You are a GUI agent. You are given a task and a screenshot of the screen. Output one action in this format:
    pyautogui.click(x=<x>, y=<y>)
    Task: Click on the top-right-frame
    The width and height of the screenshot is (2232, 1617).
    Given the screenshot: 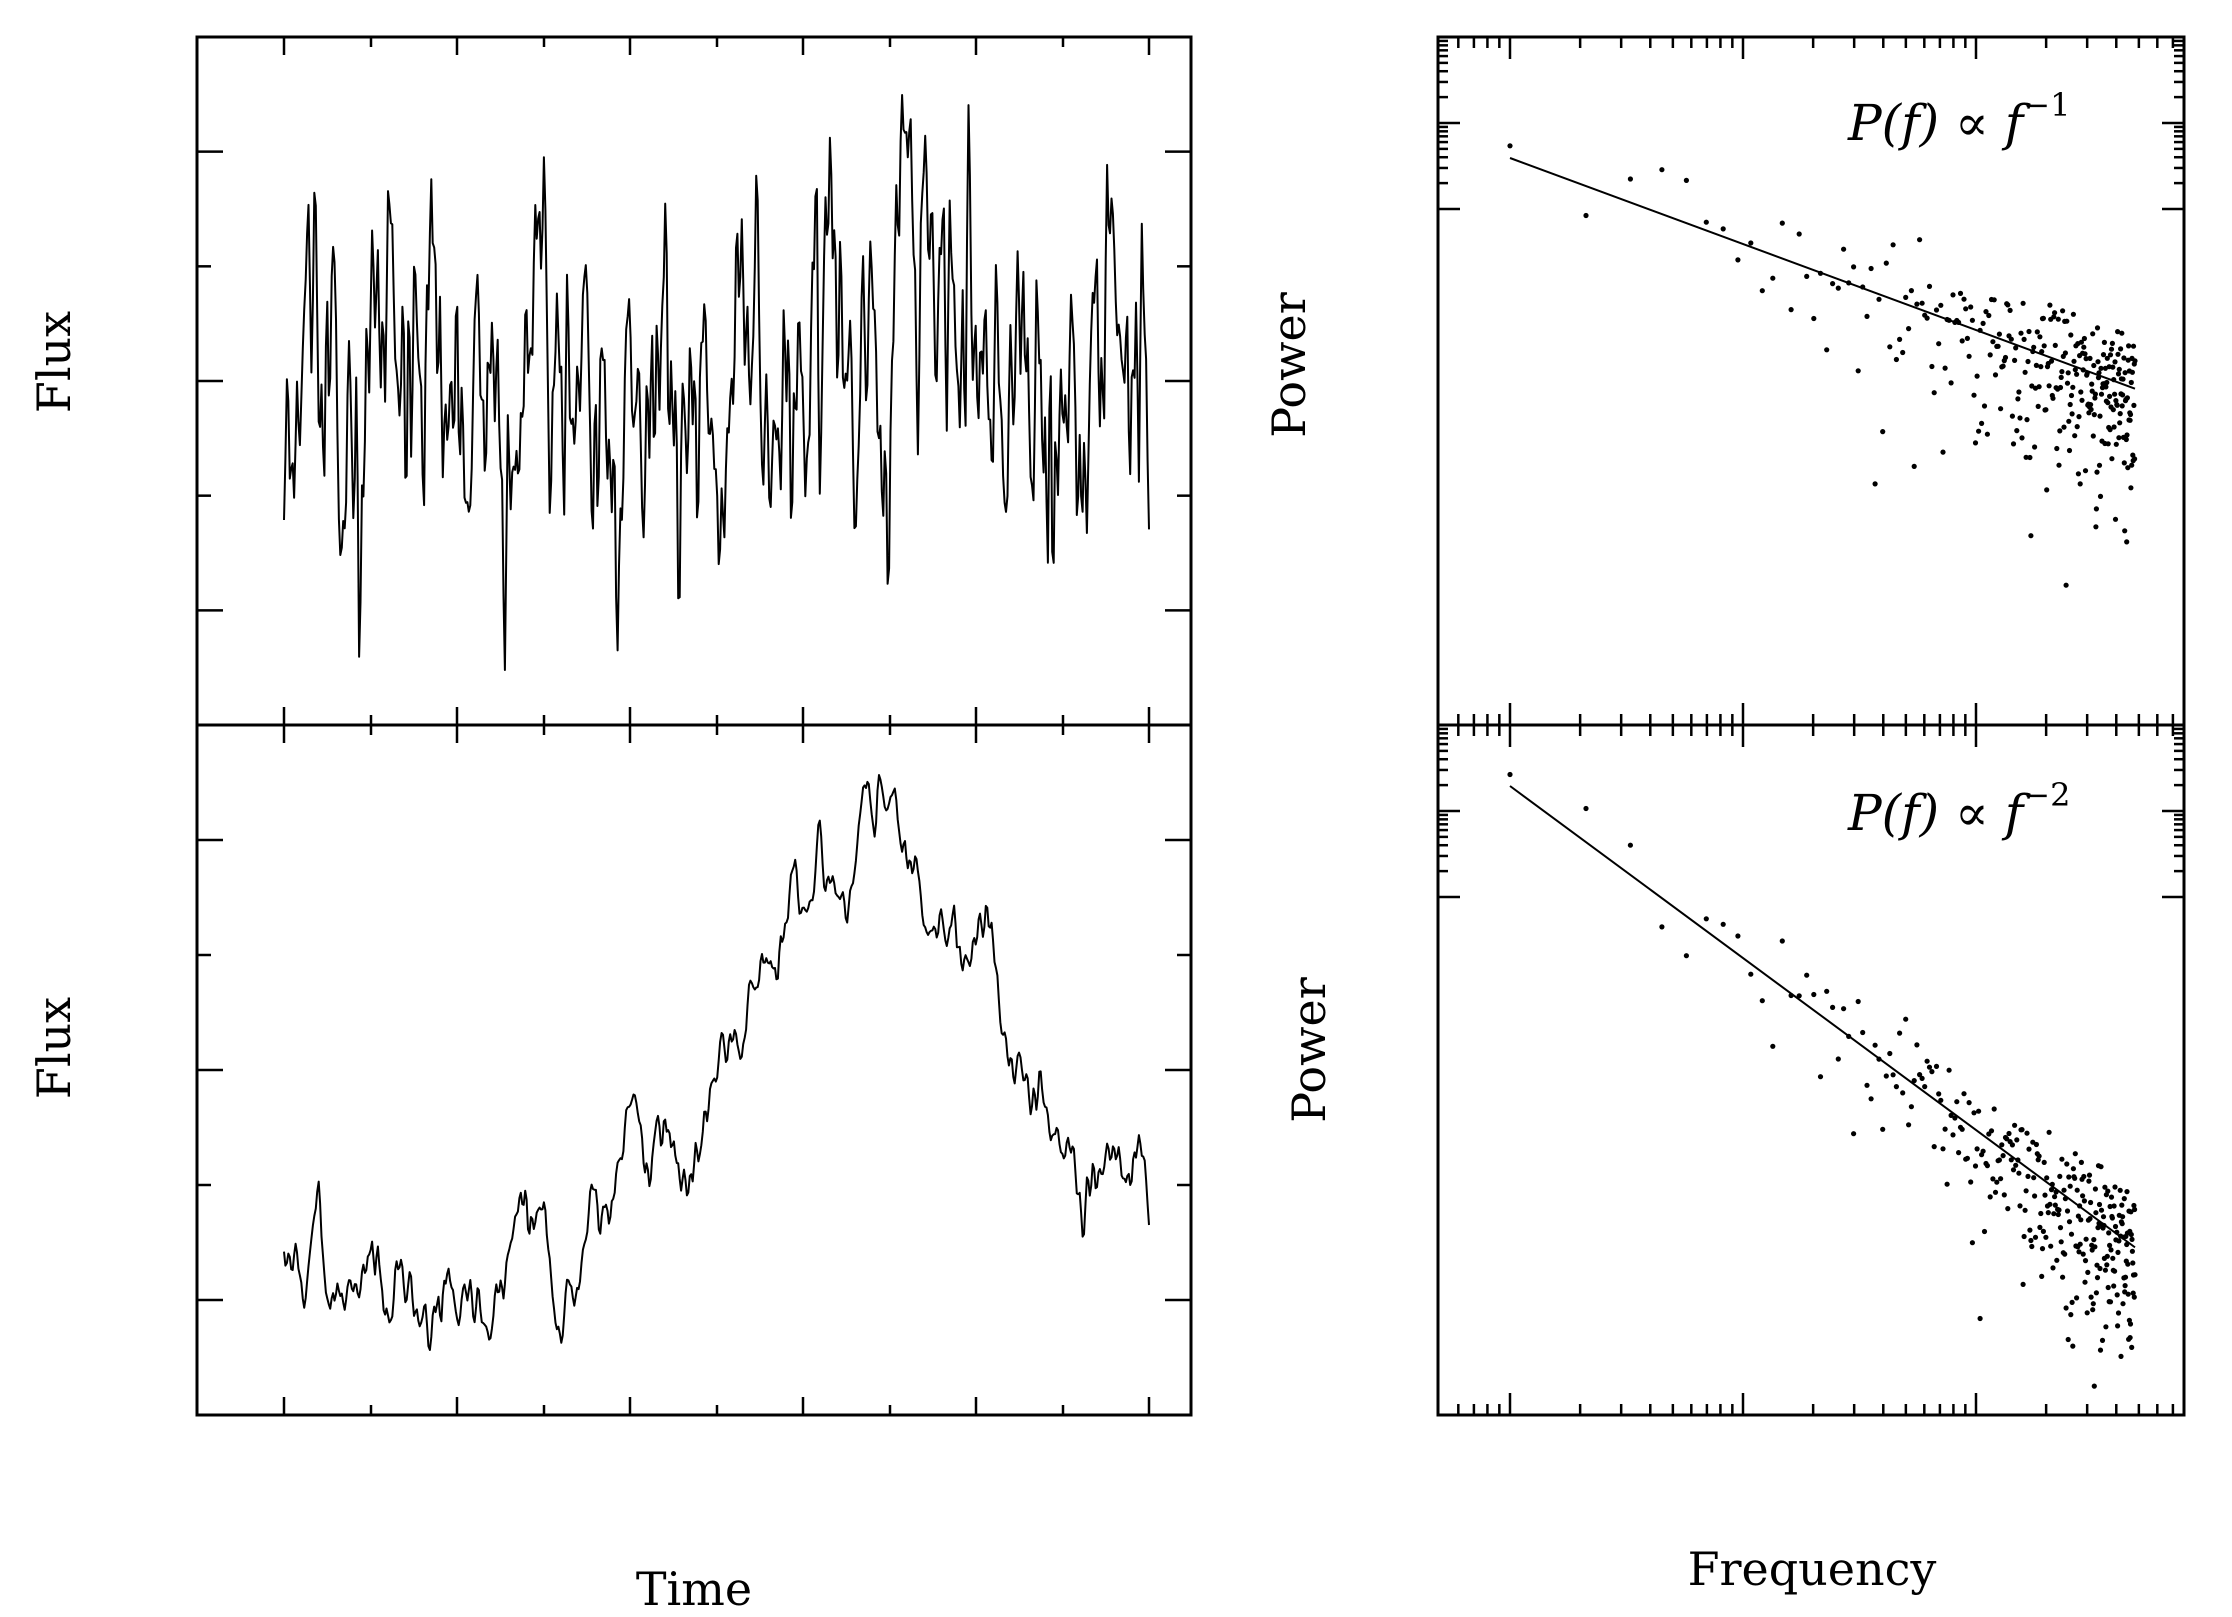 What is the action you would take?
    pyautogui.click(x=1811, y=381)
    